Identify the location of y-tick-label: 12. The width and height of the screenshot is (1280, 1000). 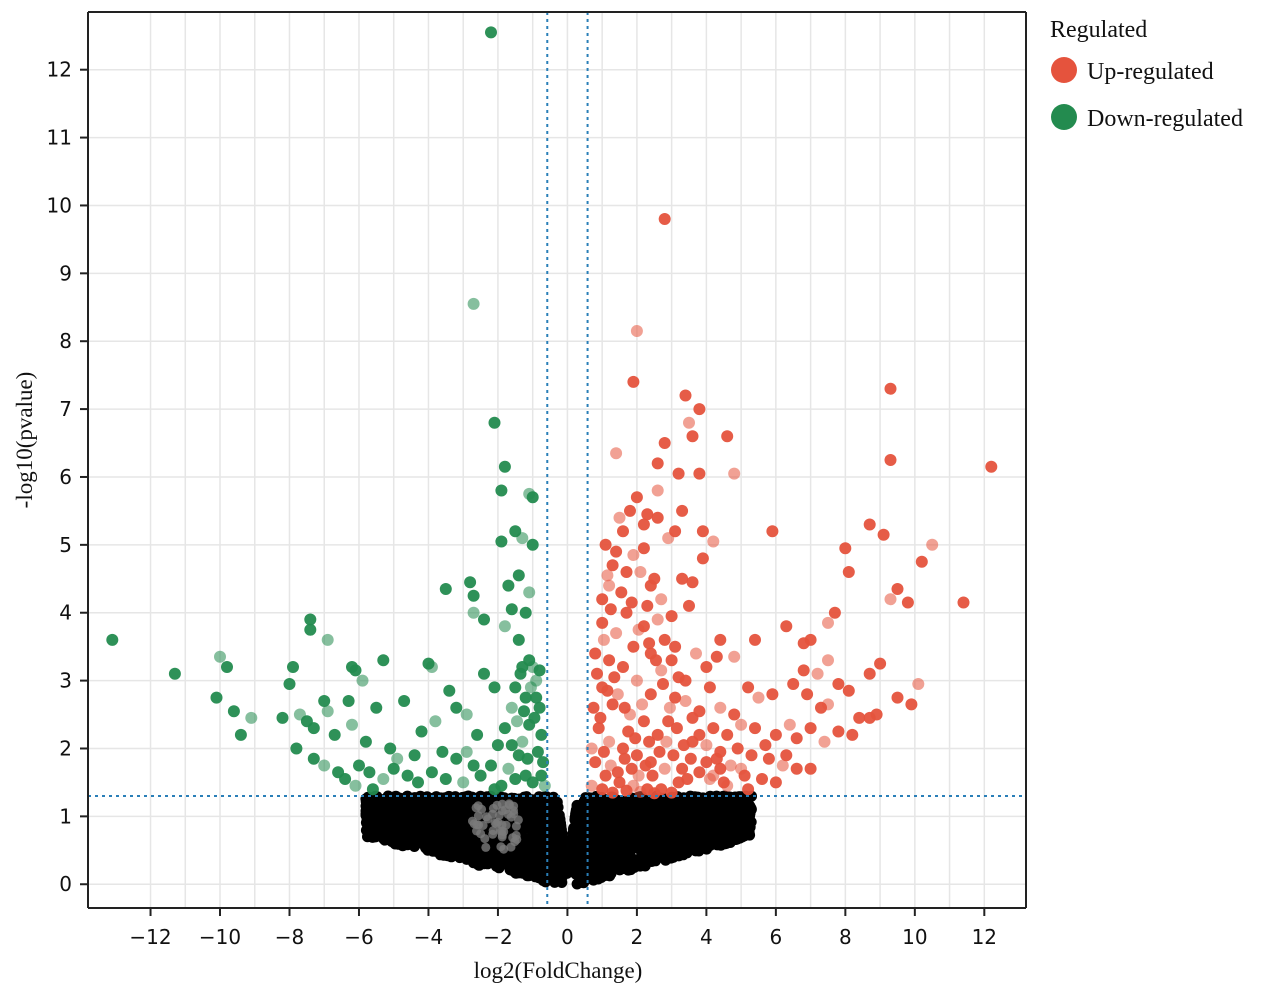
(59, 70).